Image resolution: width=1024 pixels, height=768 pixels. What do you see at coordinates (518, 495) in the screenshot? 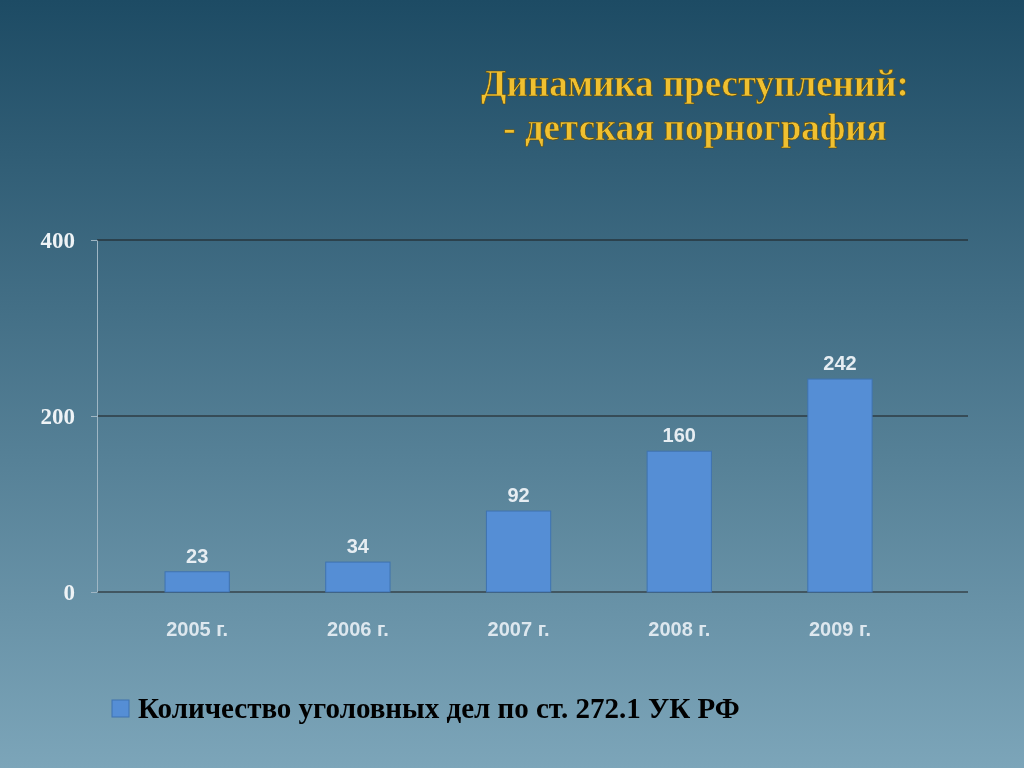
I see `data-label: 92` at bounding box center [518, 495].